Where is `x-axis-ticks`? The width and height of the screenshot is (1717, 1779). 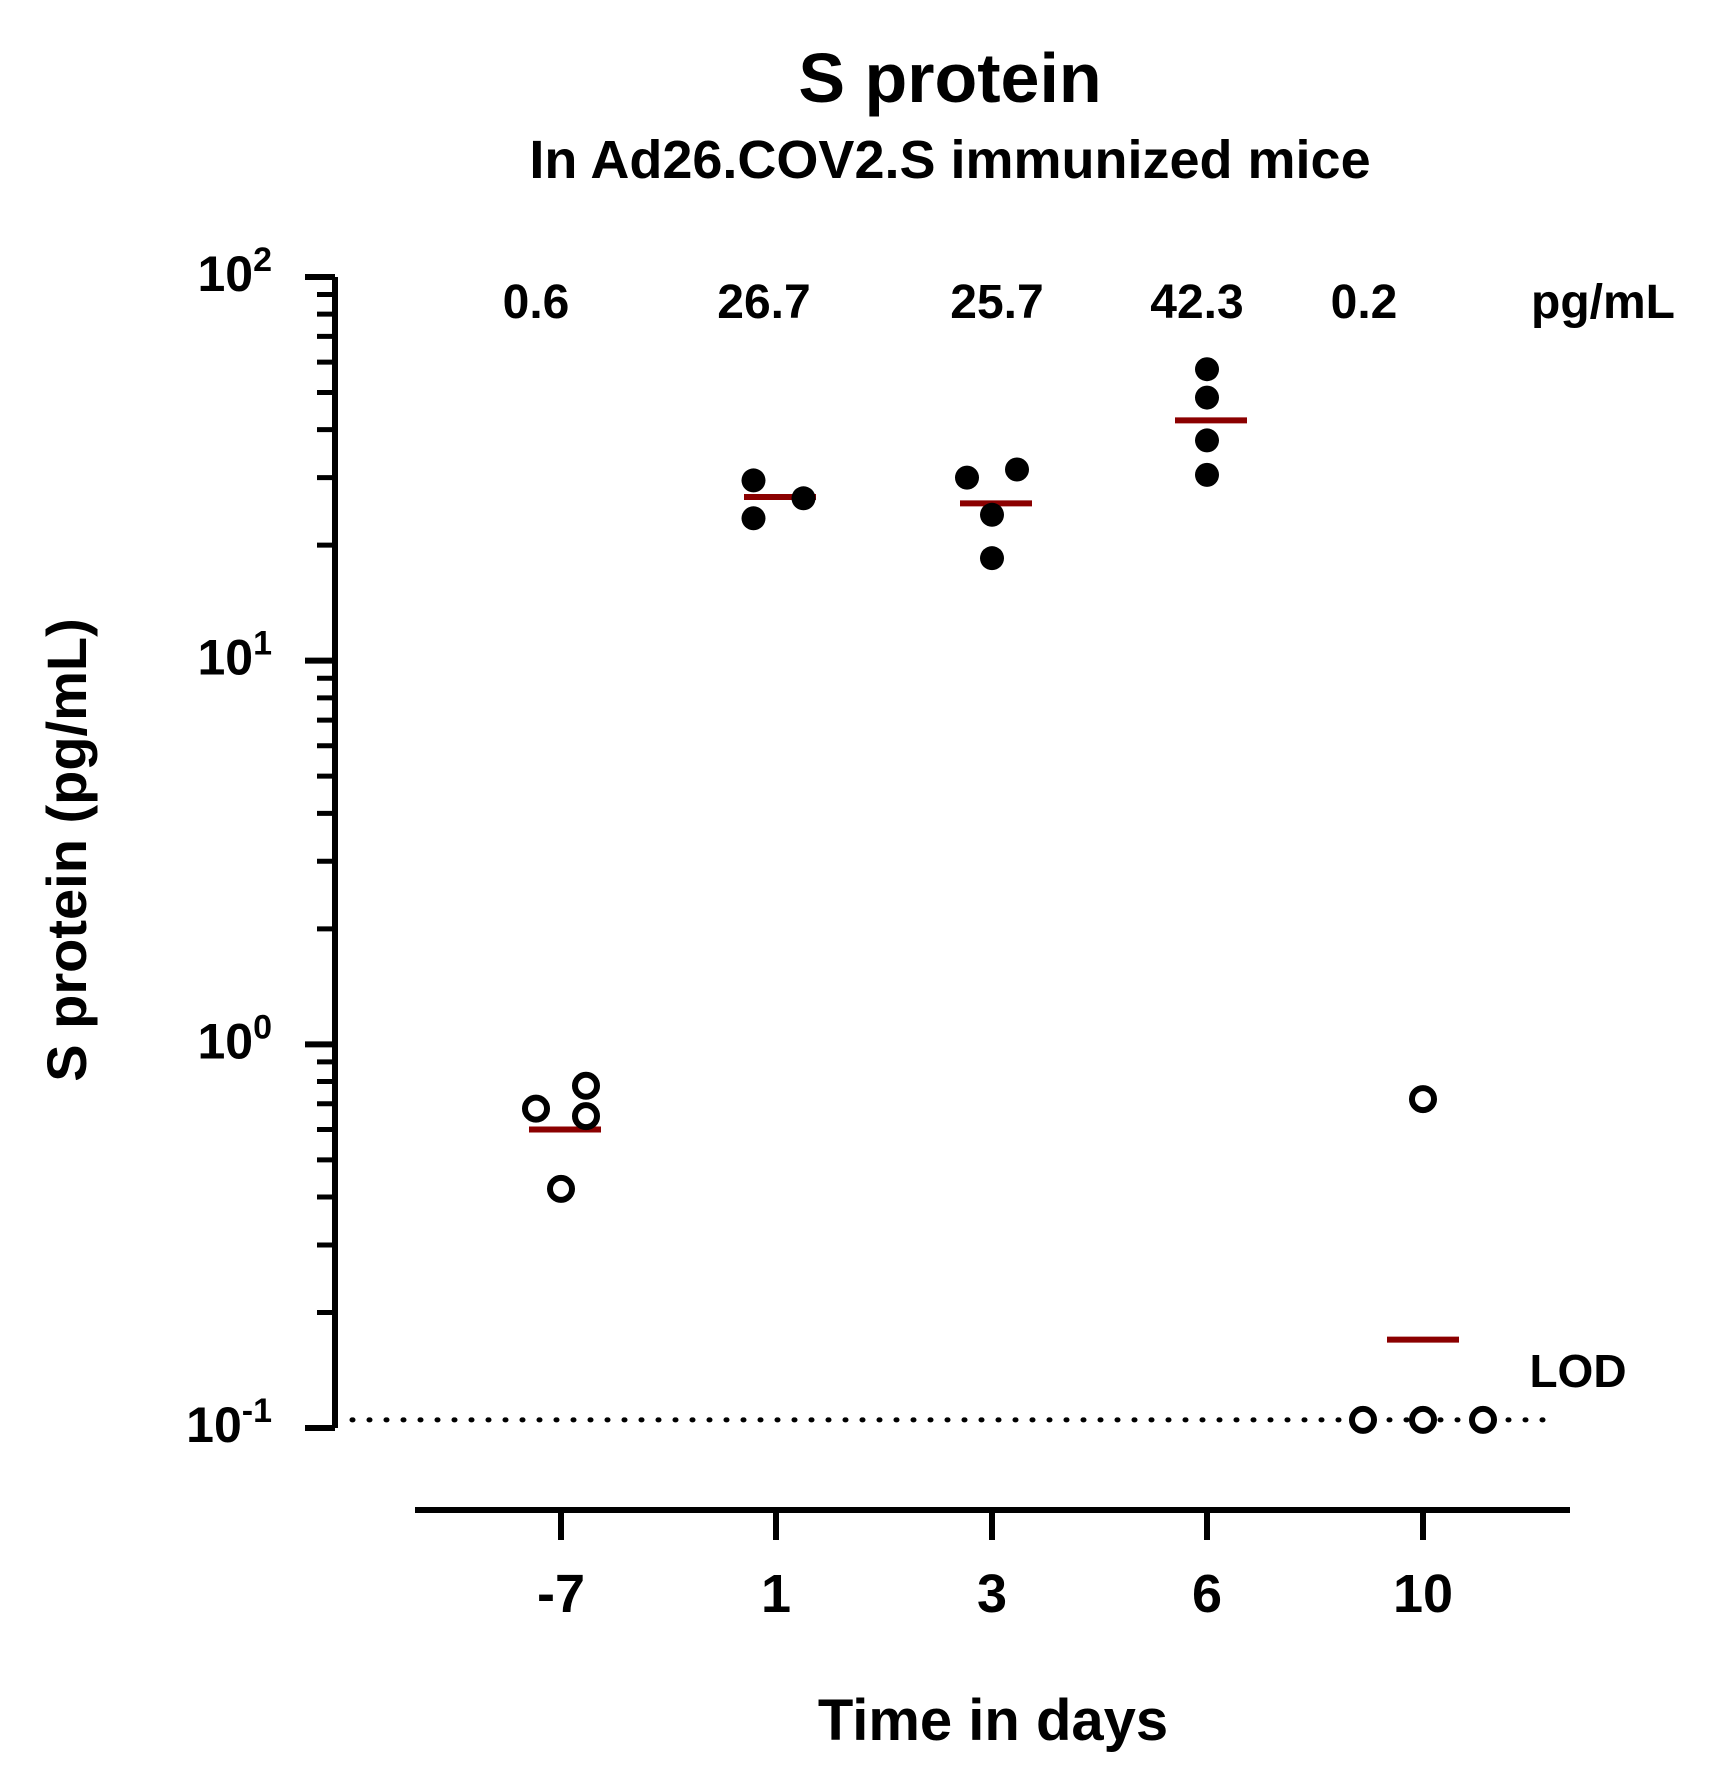
x-axis-ticks is located at coordinates (992, 1525).